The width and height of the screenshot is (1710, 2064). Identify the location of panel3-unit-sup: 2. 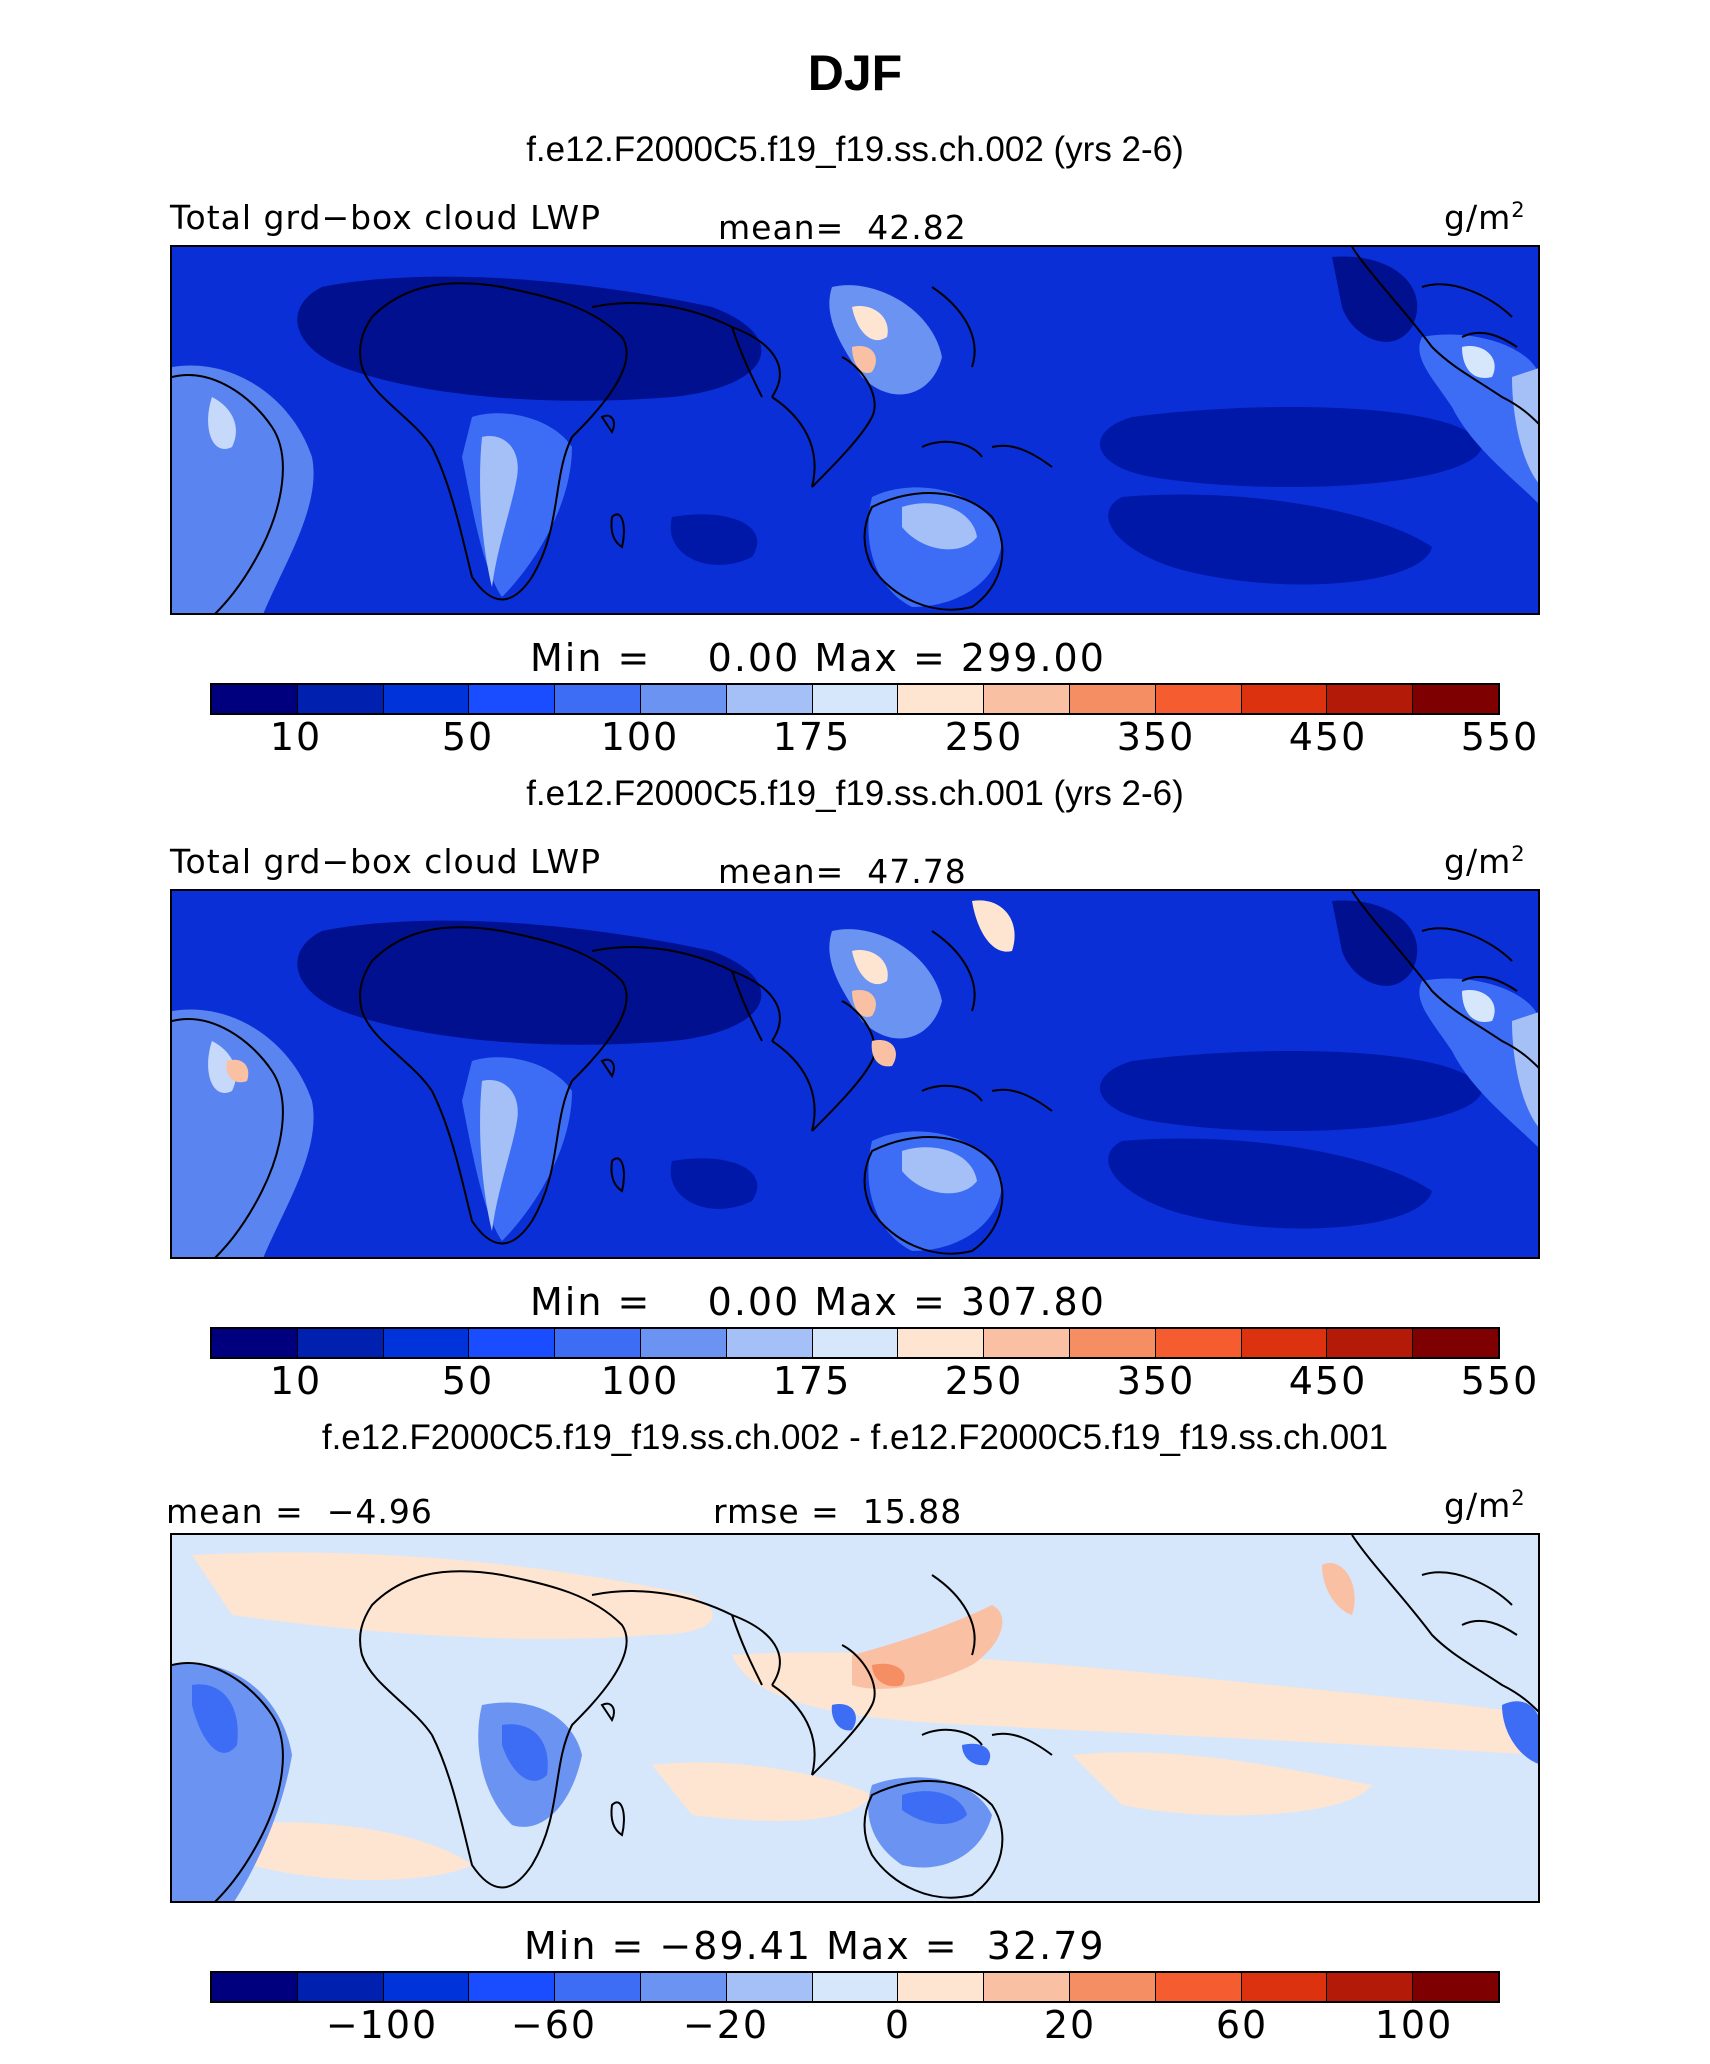
(1518, 1498).